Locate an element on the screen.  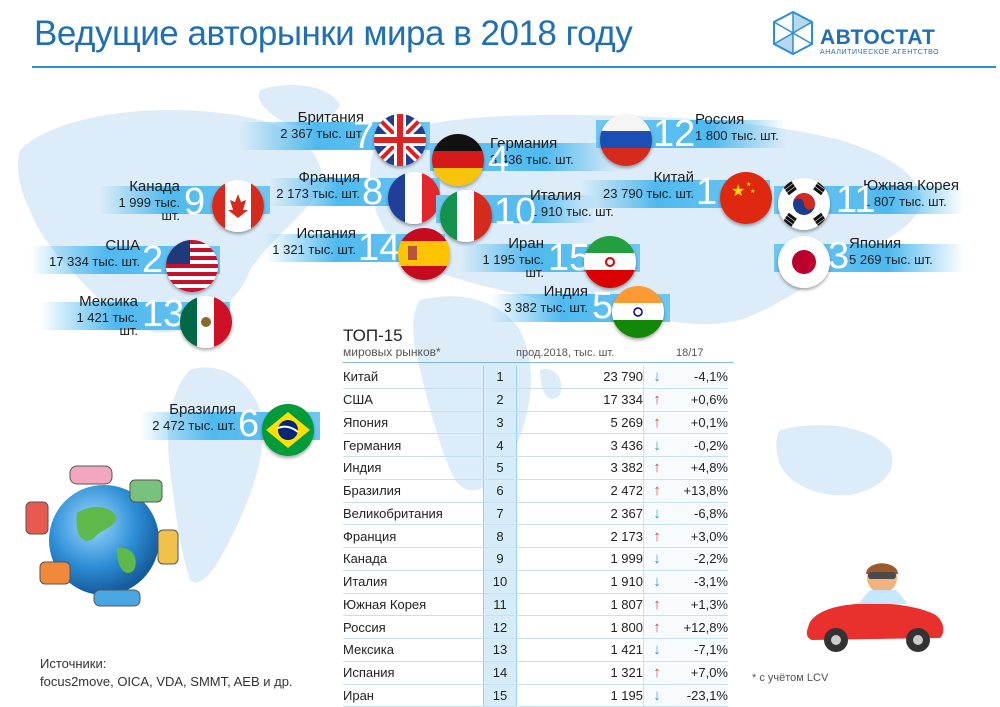
marker-value: 23 790 тыс. шт. is located at coordinates (648, 193).